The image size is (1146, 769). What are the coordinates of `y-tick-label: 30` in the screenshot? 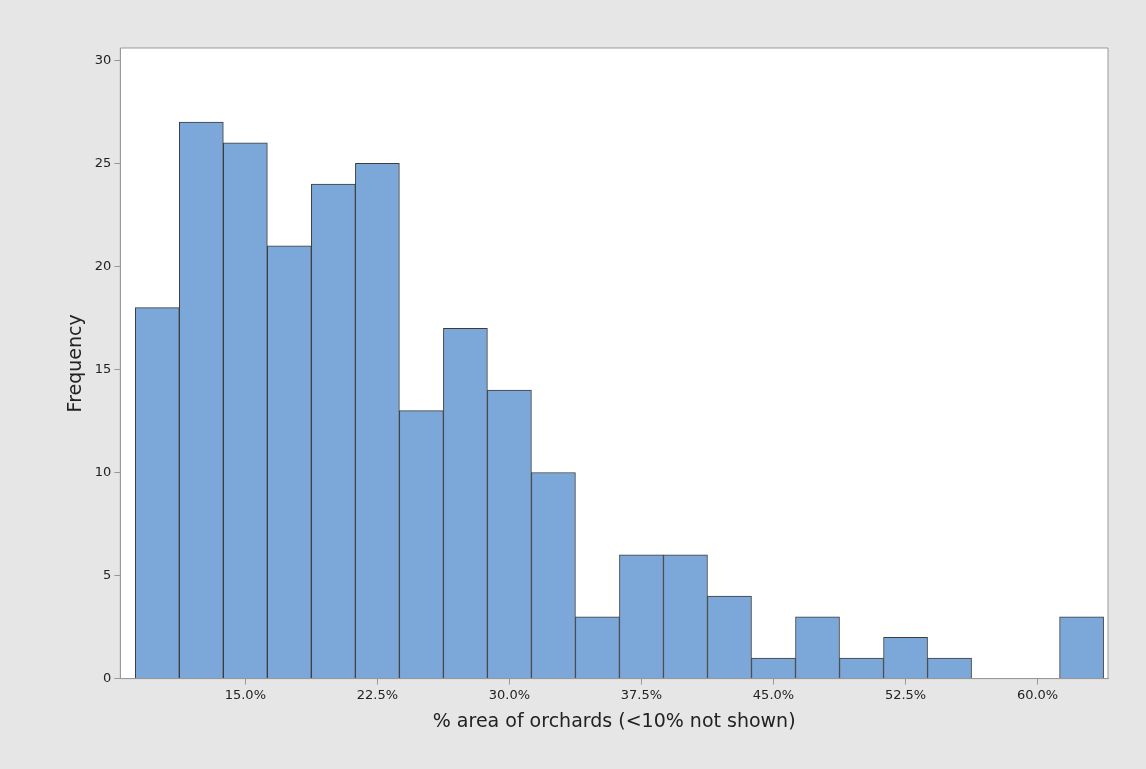 It's located at (103, 59).